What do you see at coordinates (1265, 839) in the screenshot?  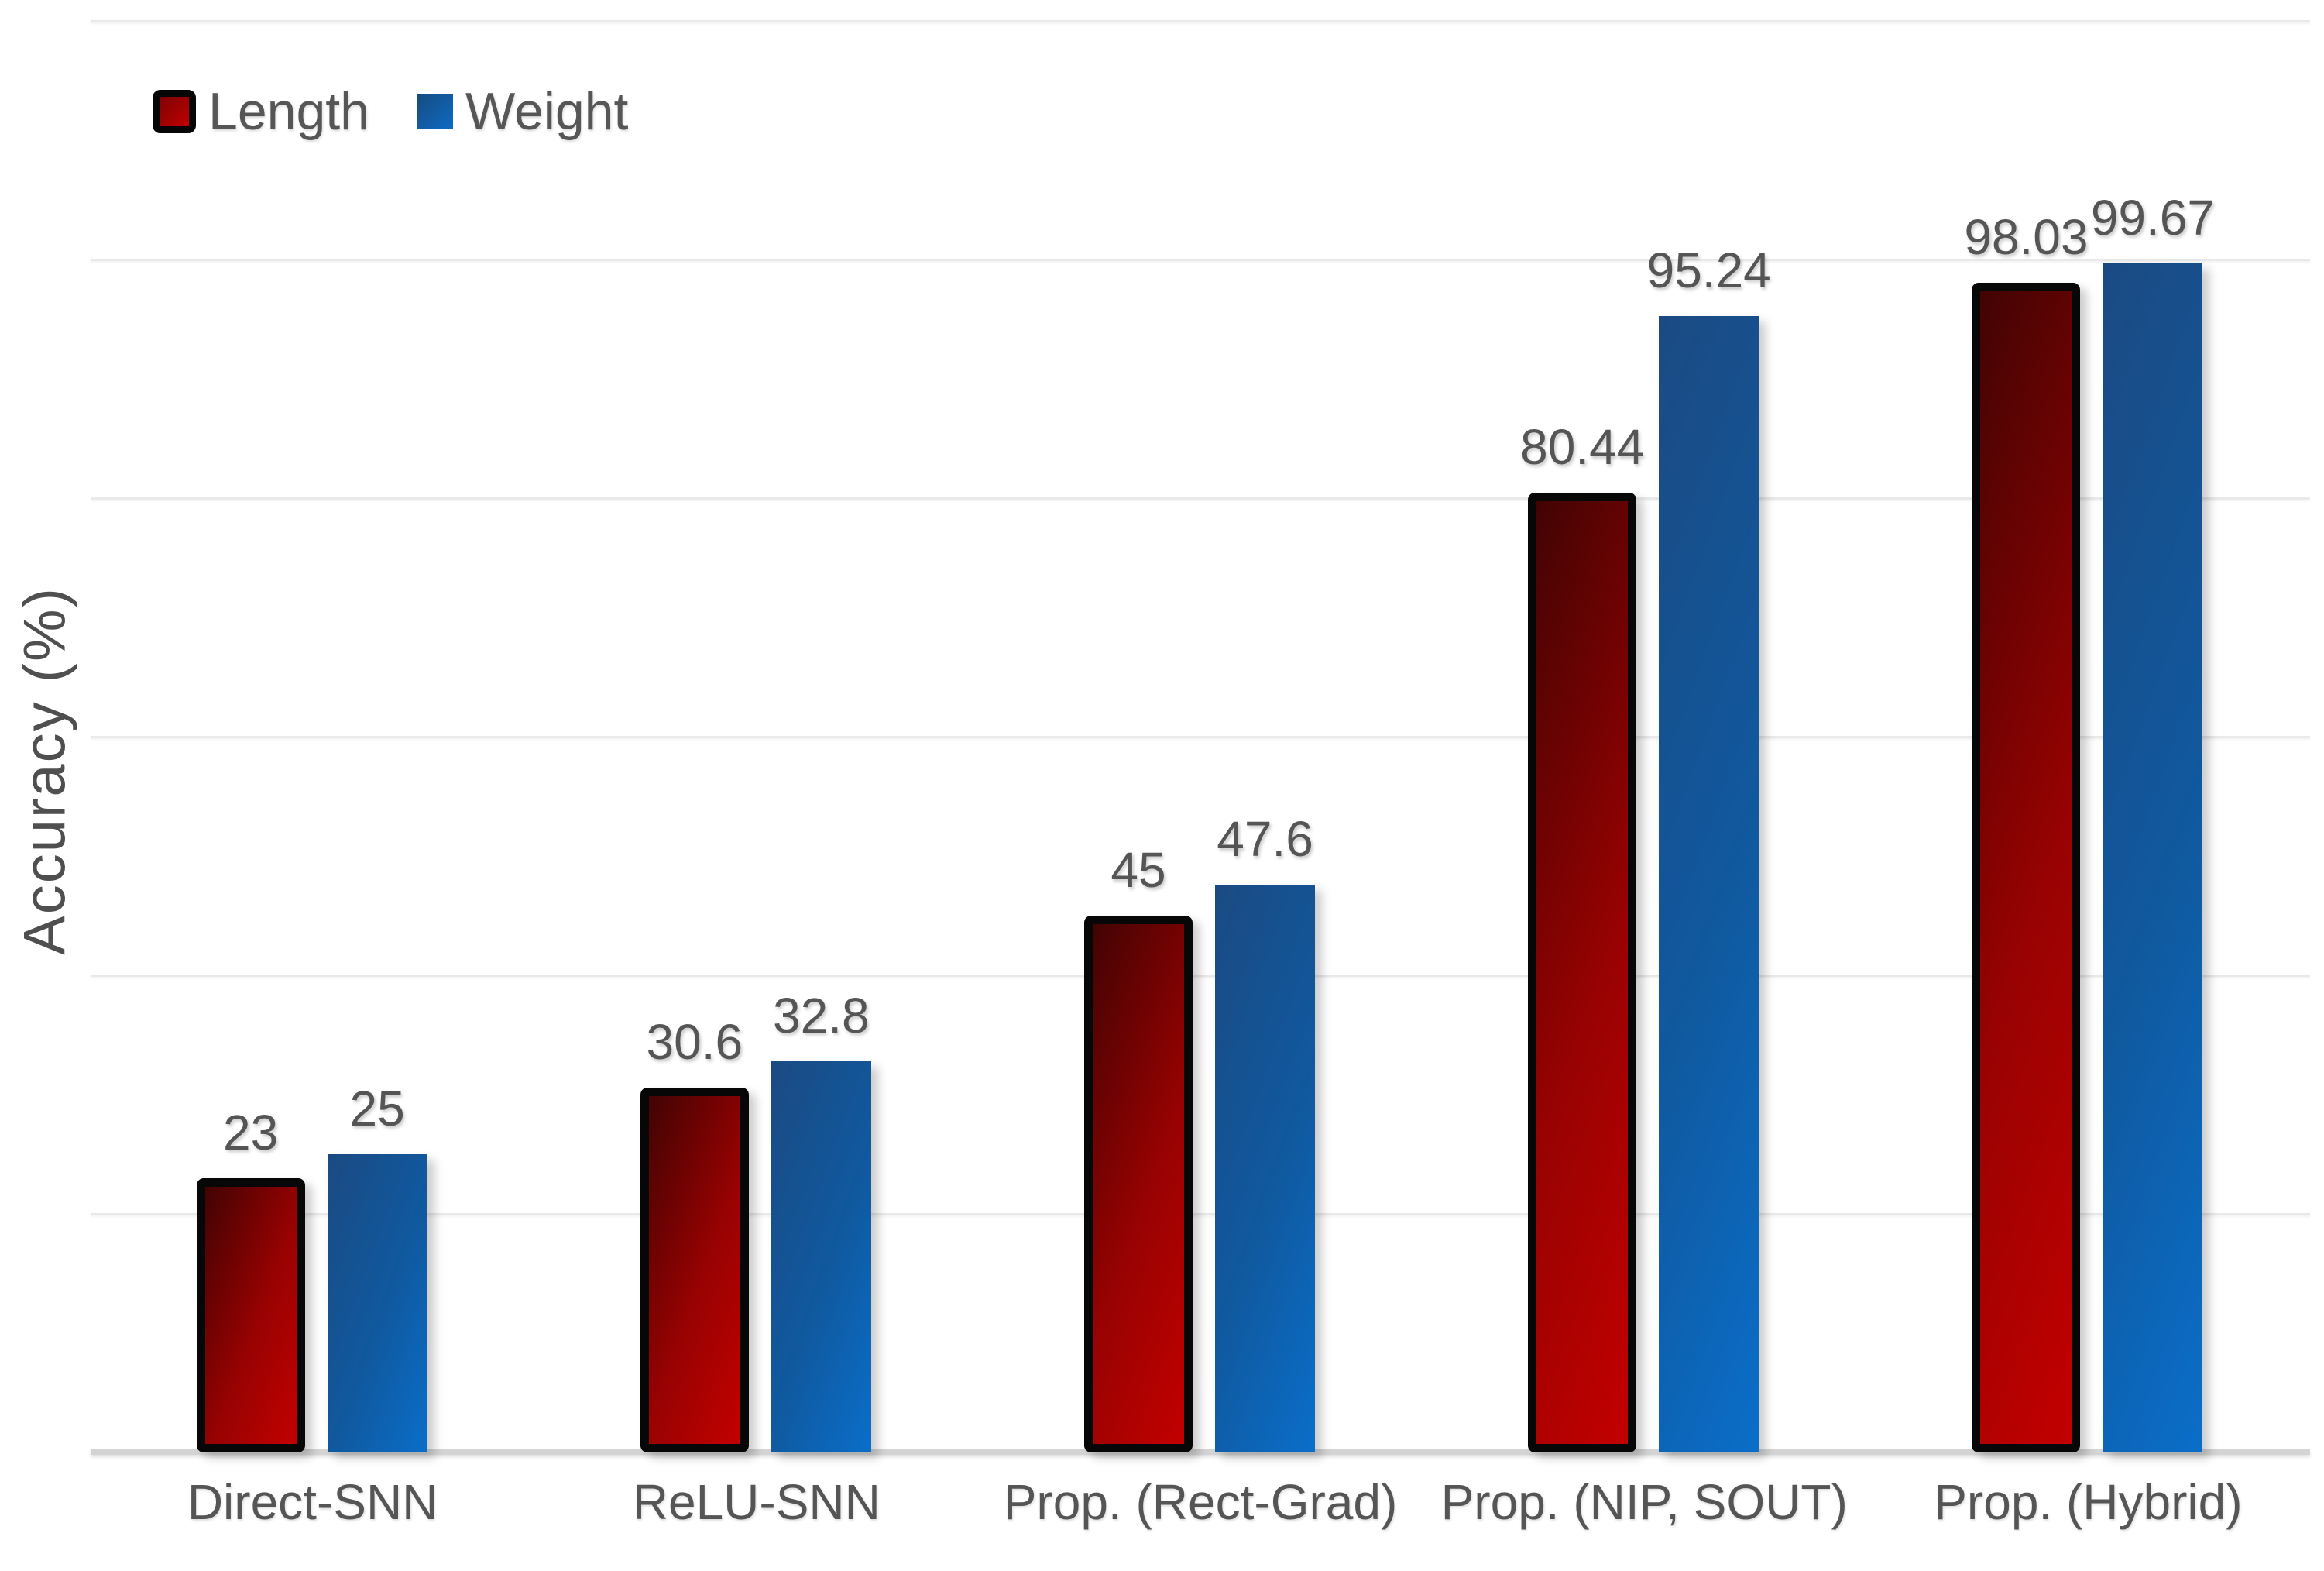 I see `value-label-weight-prop-rect-grad: 47.6` at bounding box center [1265, 839].